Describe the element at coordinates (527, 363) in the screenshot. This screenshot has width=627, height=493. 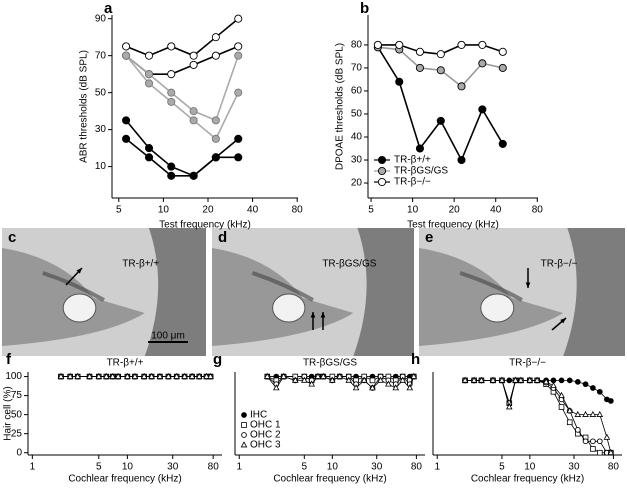
I see `chart-title: TR-β−/−` at that location.